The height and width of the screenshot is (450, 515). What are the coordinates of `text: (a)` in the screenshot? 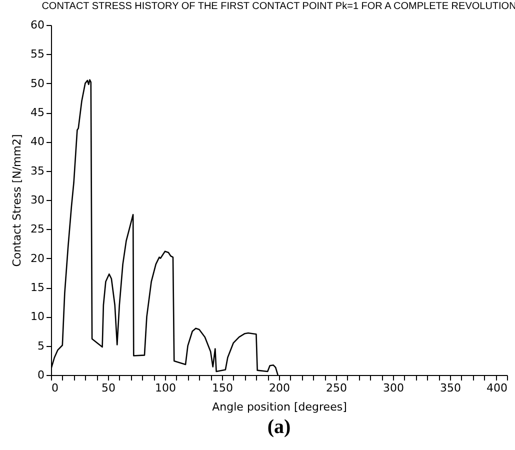 It's located at (279, 427).